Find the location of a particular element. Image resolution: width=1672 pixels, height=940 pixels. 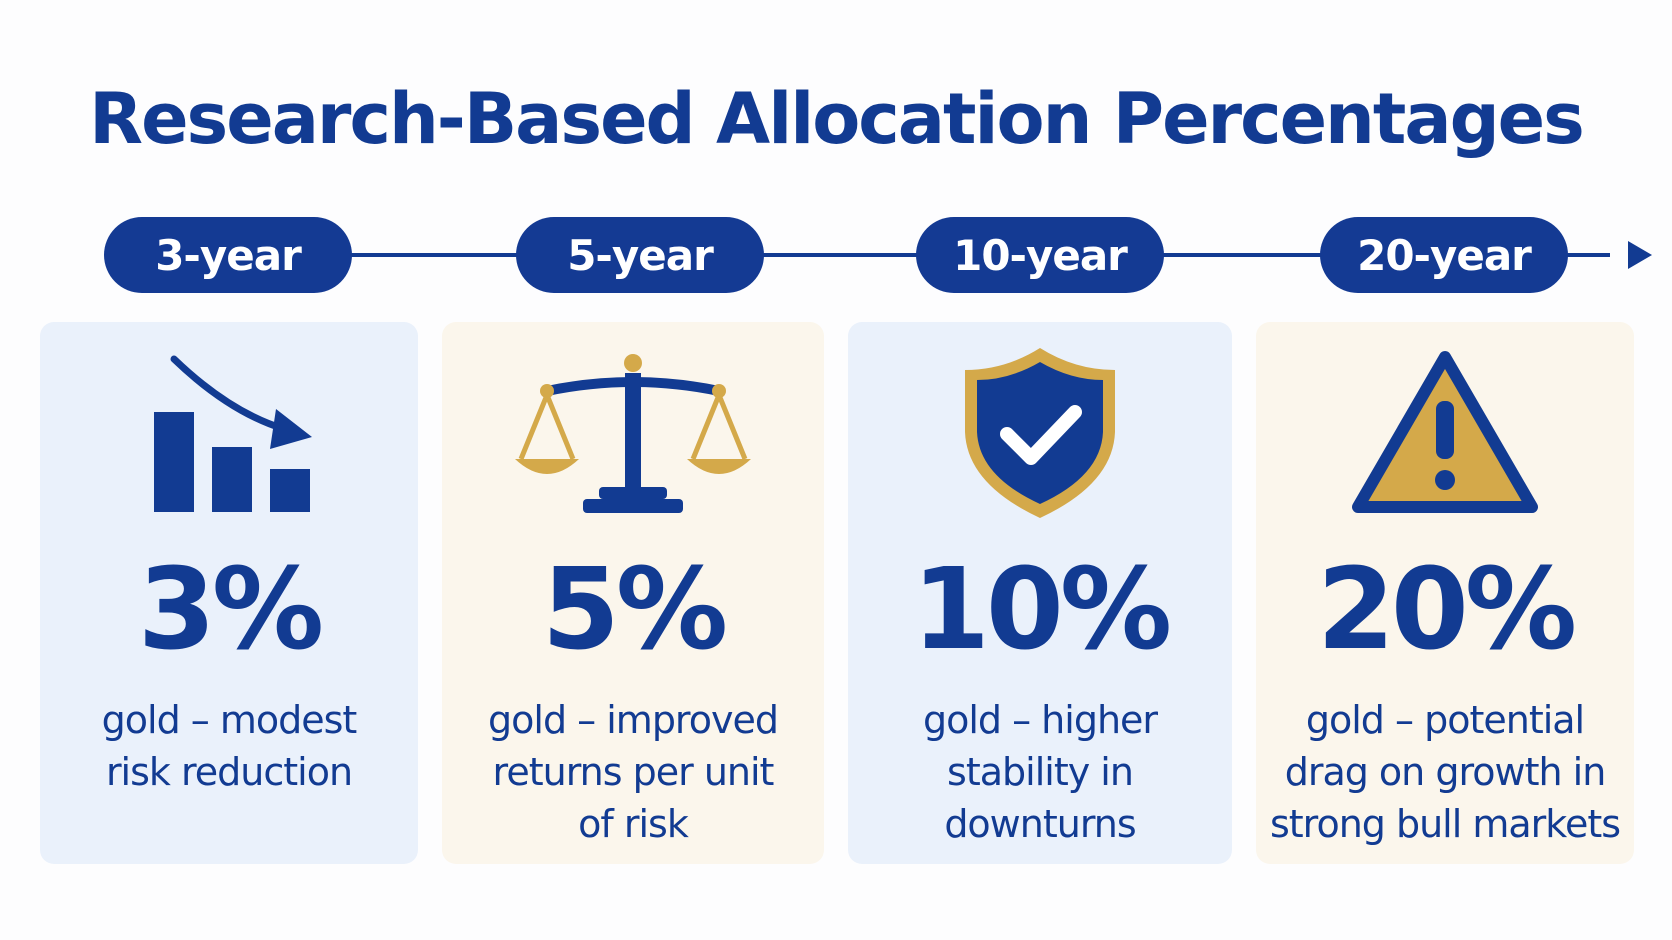

timeline-arrow-icon is located at coordinates (1640, 255).